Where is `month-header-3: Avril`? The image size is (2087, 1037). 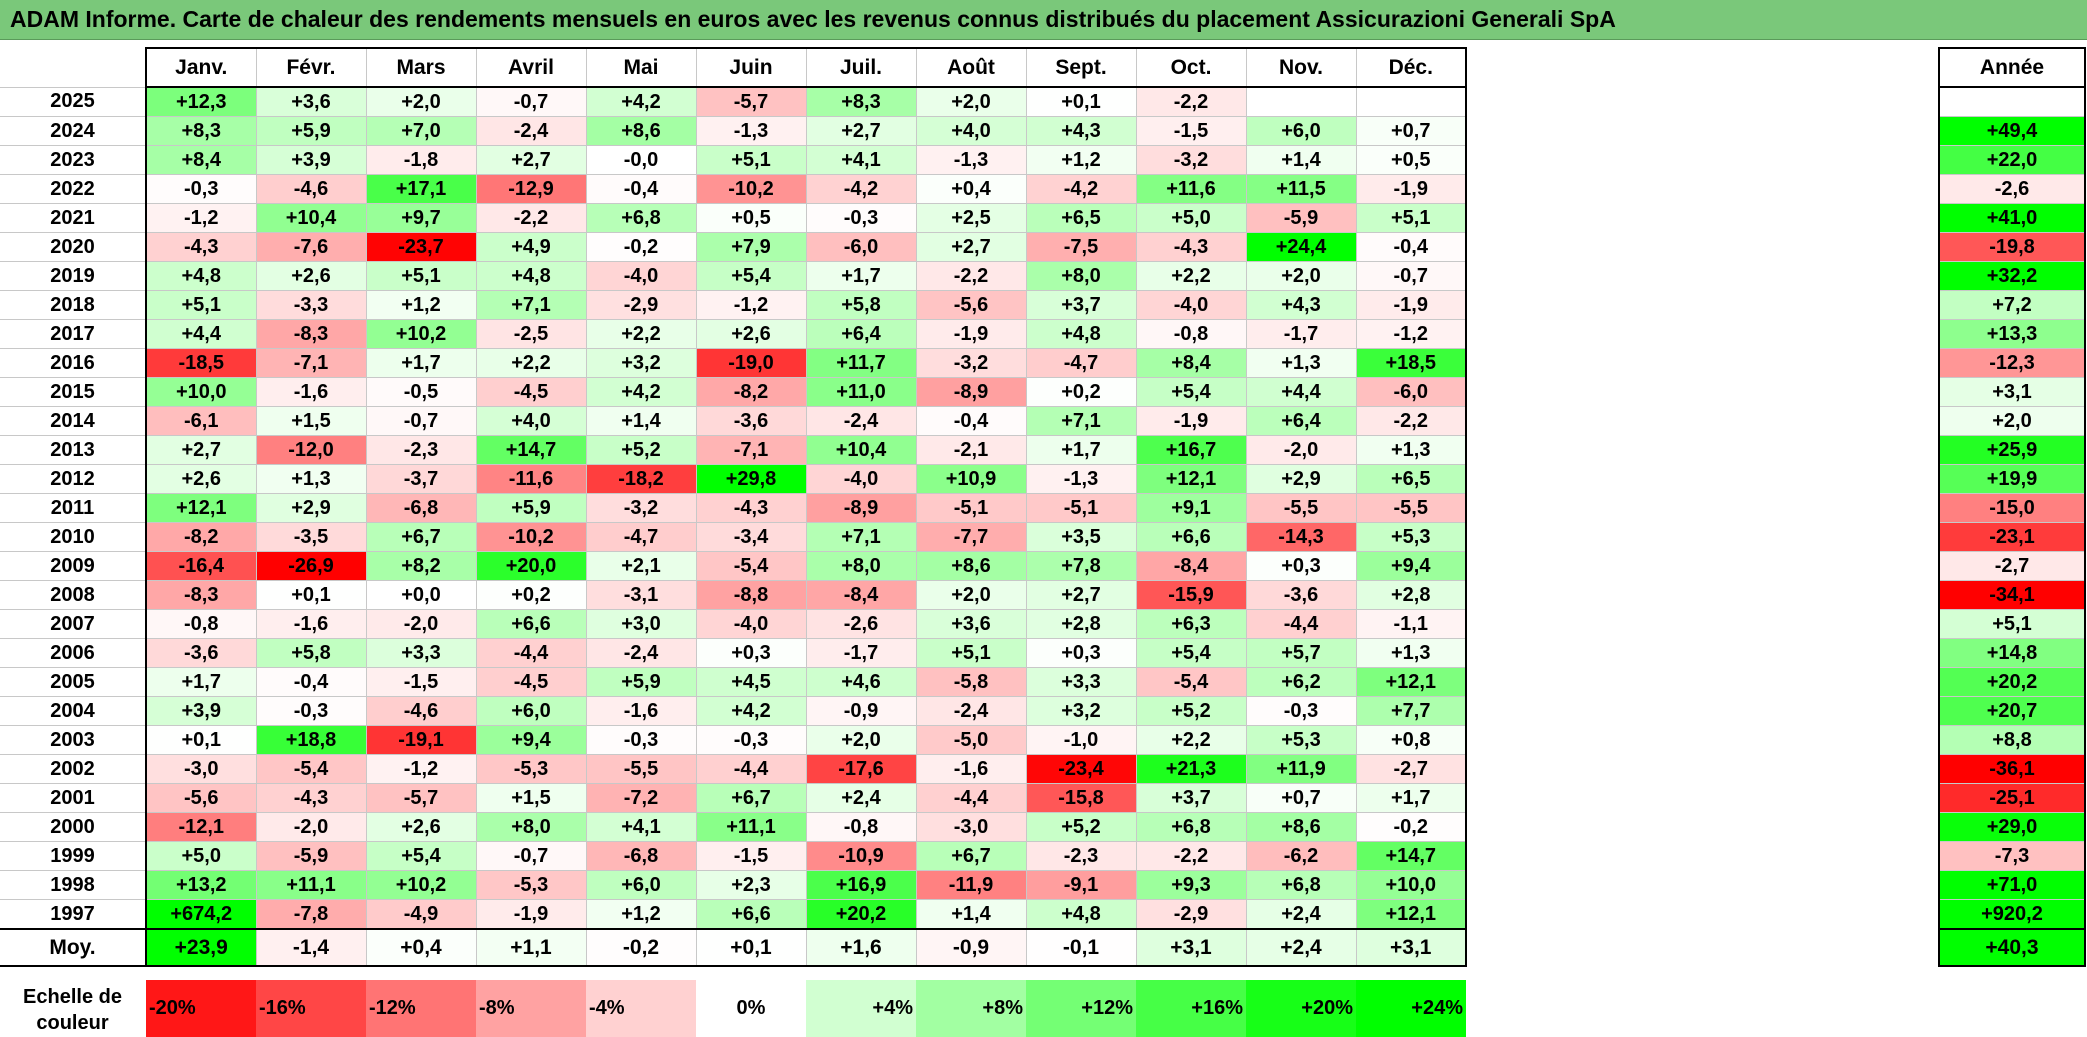 month-header-3: Avril is located at coordinates (531, 67).